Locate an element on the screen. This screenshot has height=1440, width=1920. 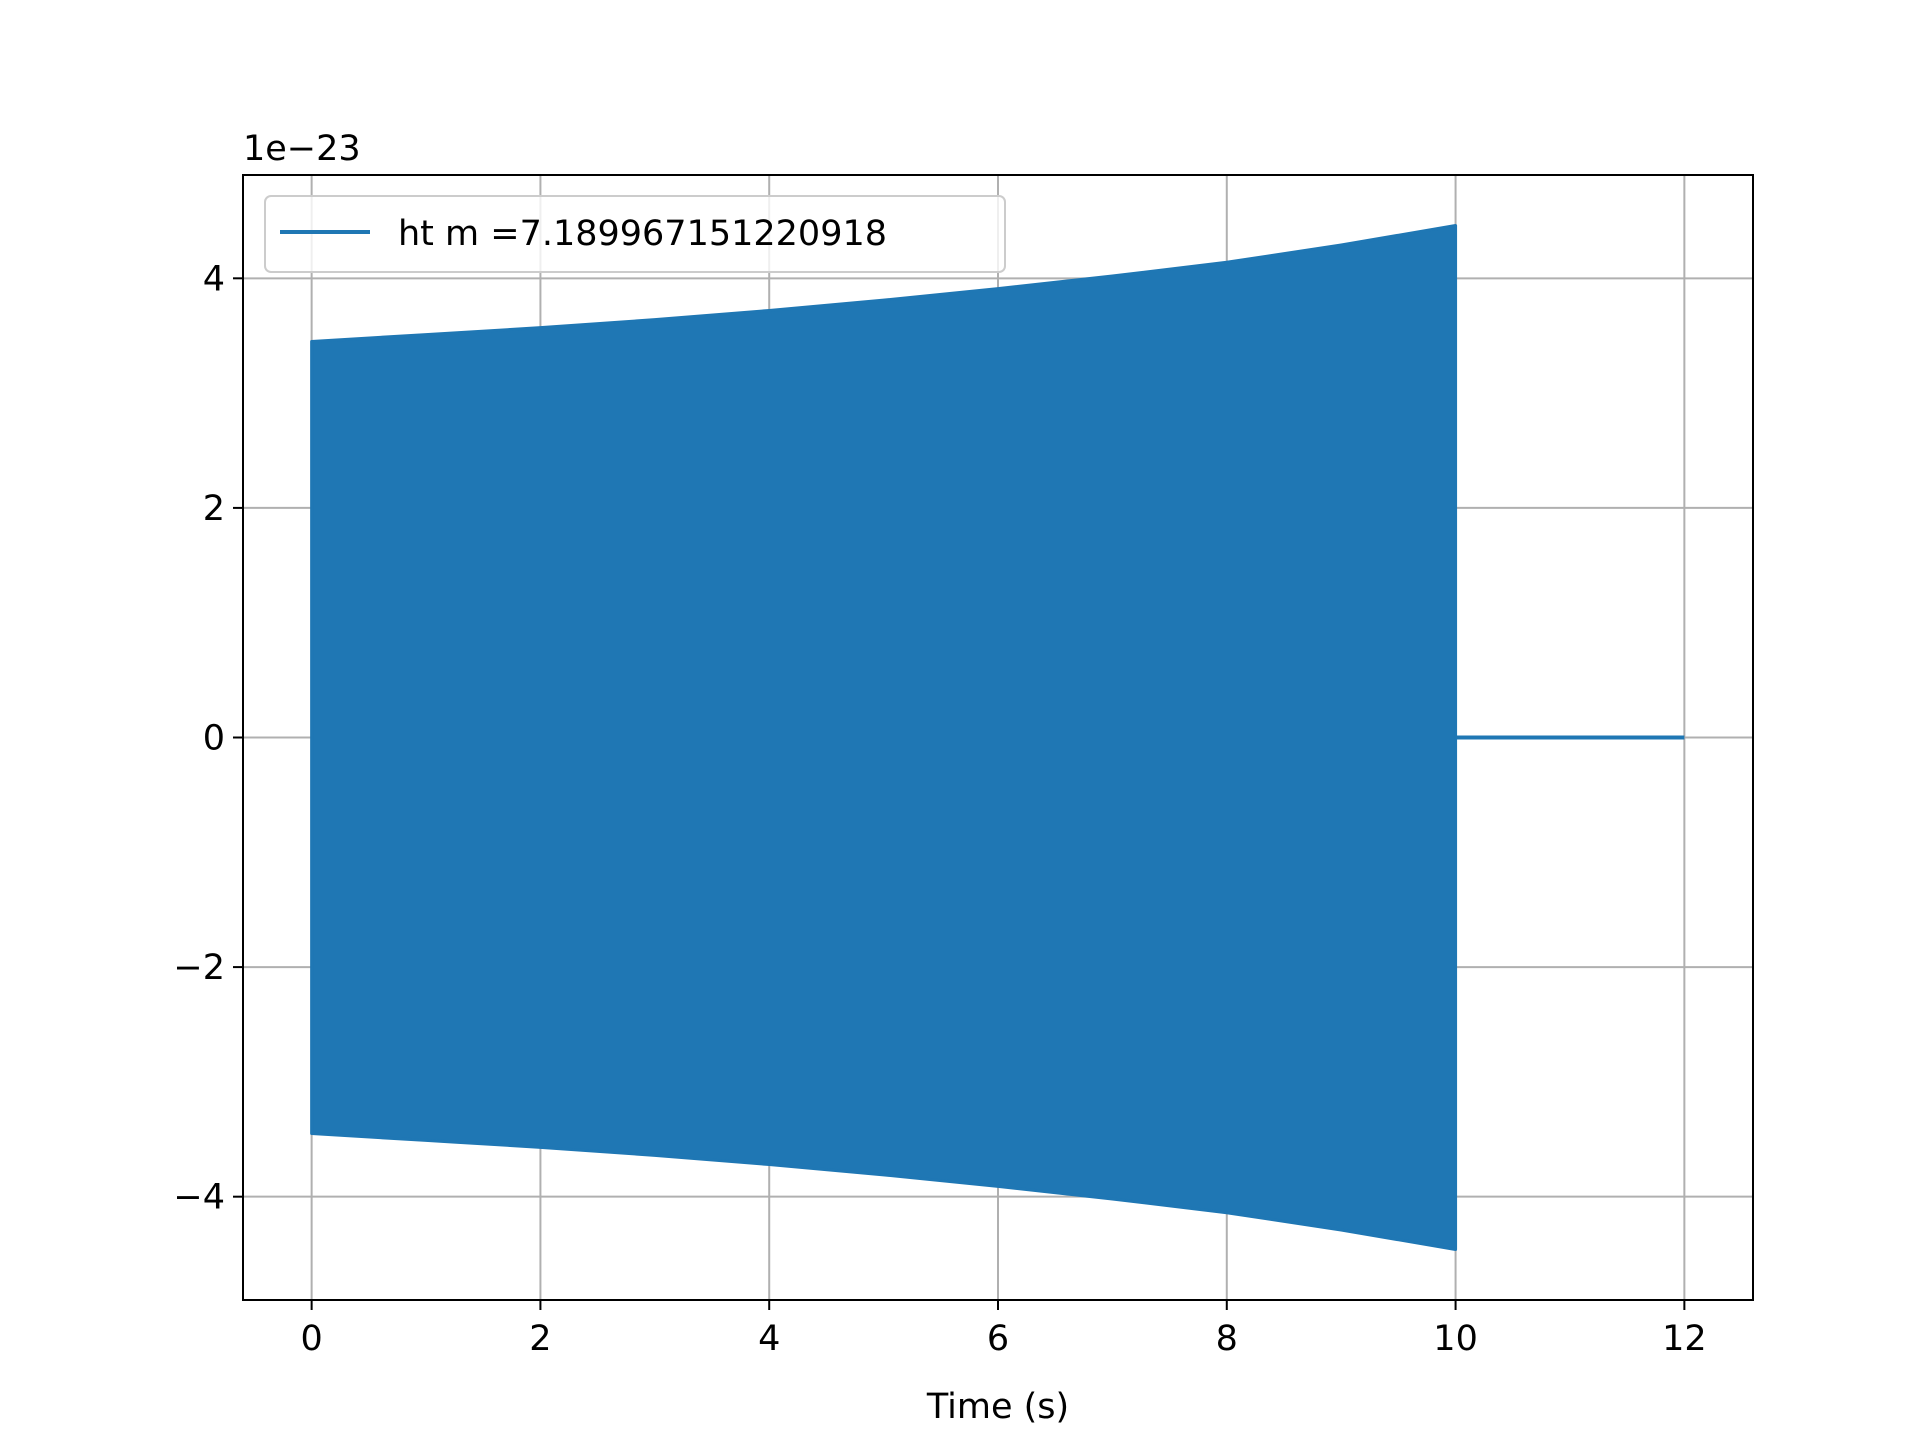
x-tick-label: 8 is located at coordinates (1227, 1339).